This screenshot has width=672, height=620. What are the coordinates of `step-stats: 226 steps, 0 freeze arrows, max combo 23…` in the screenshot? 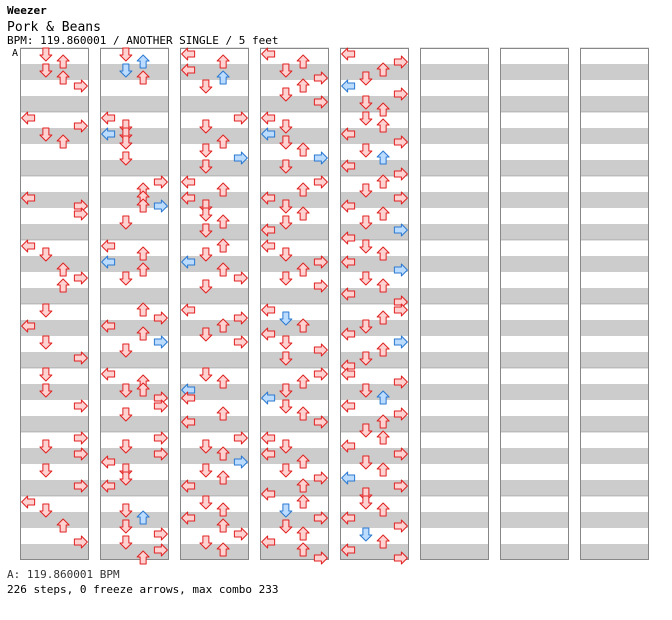 It's located at (143, 589).